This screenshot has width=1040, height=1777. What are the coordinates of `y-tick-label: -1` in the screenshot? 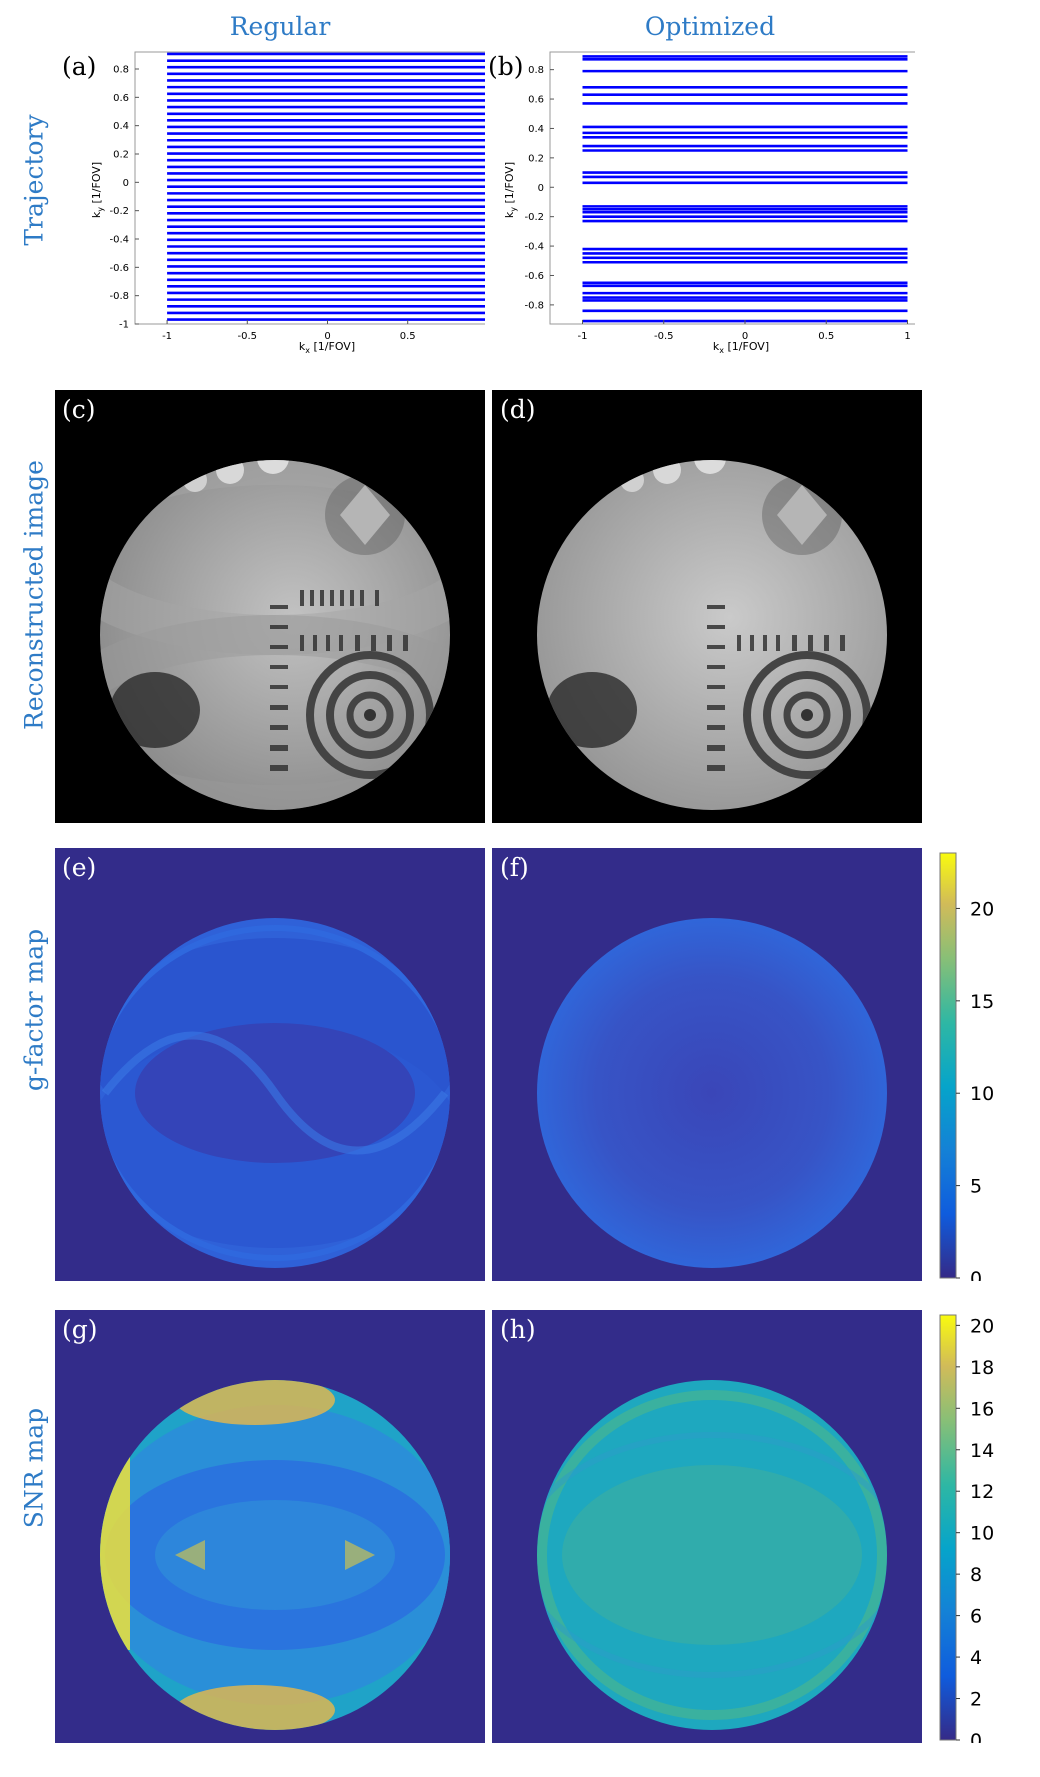 It's located at (124, 325).